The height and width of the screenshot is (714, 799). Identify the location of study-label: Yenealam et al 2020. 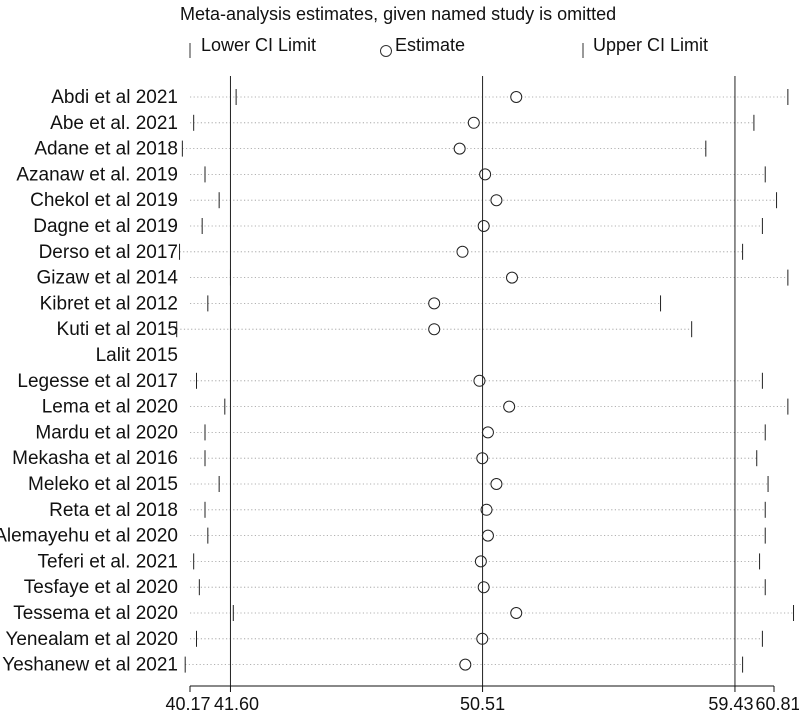
(91, 639).